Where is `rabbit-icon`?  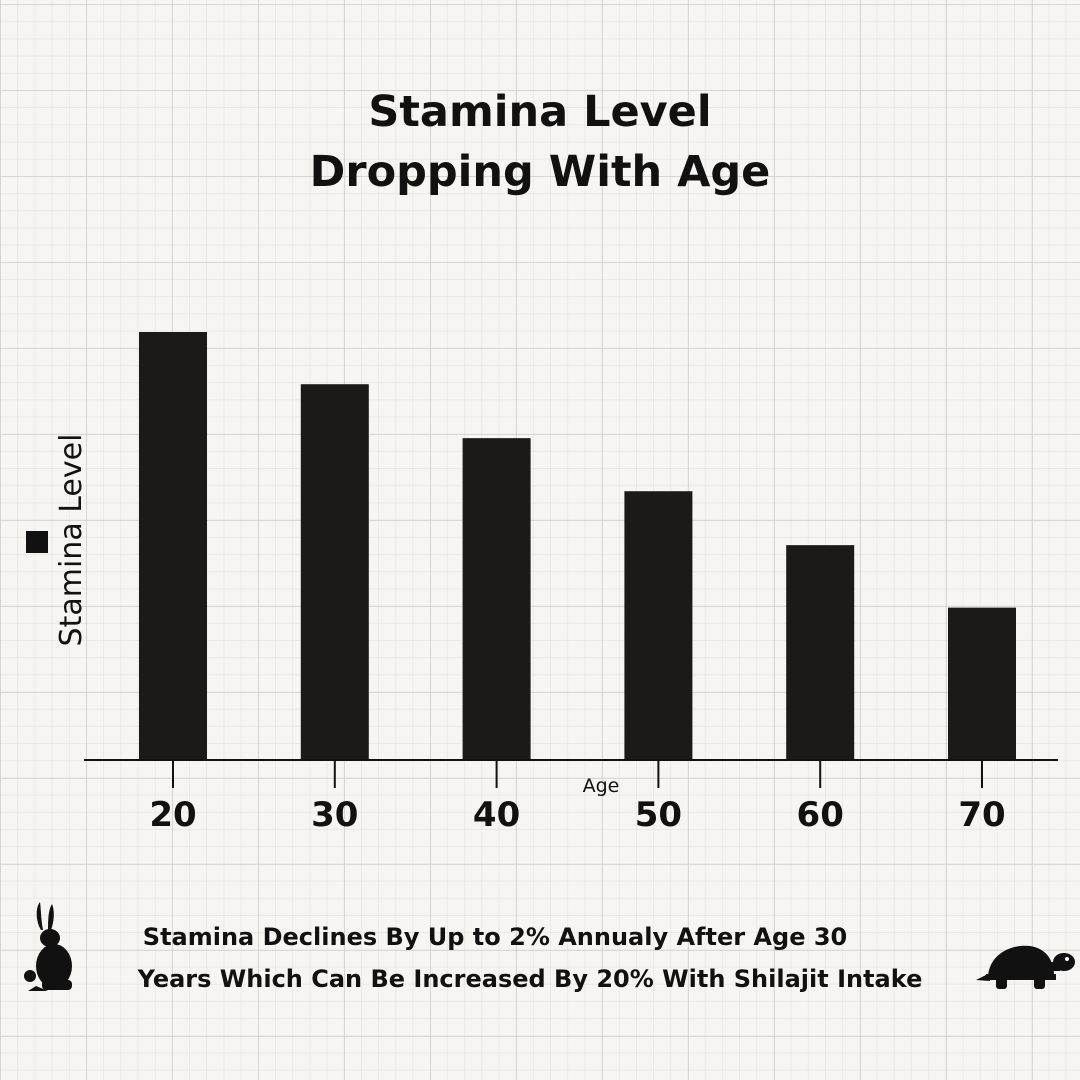
rabbit-icon is located at coordinates (48, 946).